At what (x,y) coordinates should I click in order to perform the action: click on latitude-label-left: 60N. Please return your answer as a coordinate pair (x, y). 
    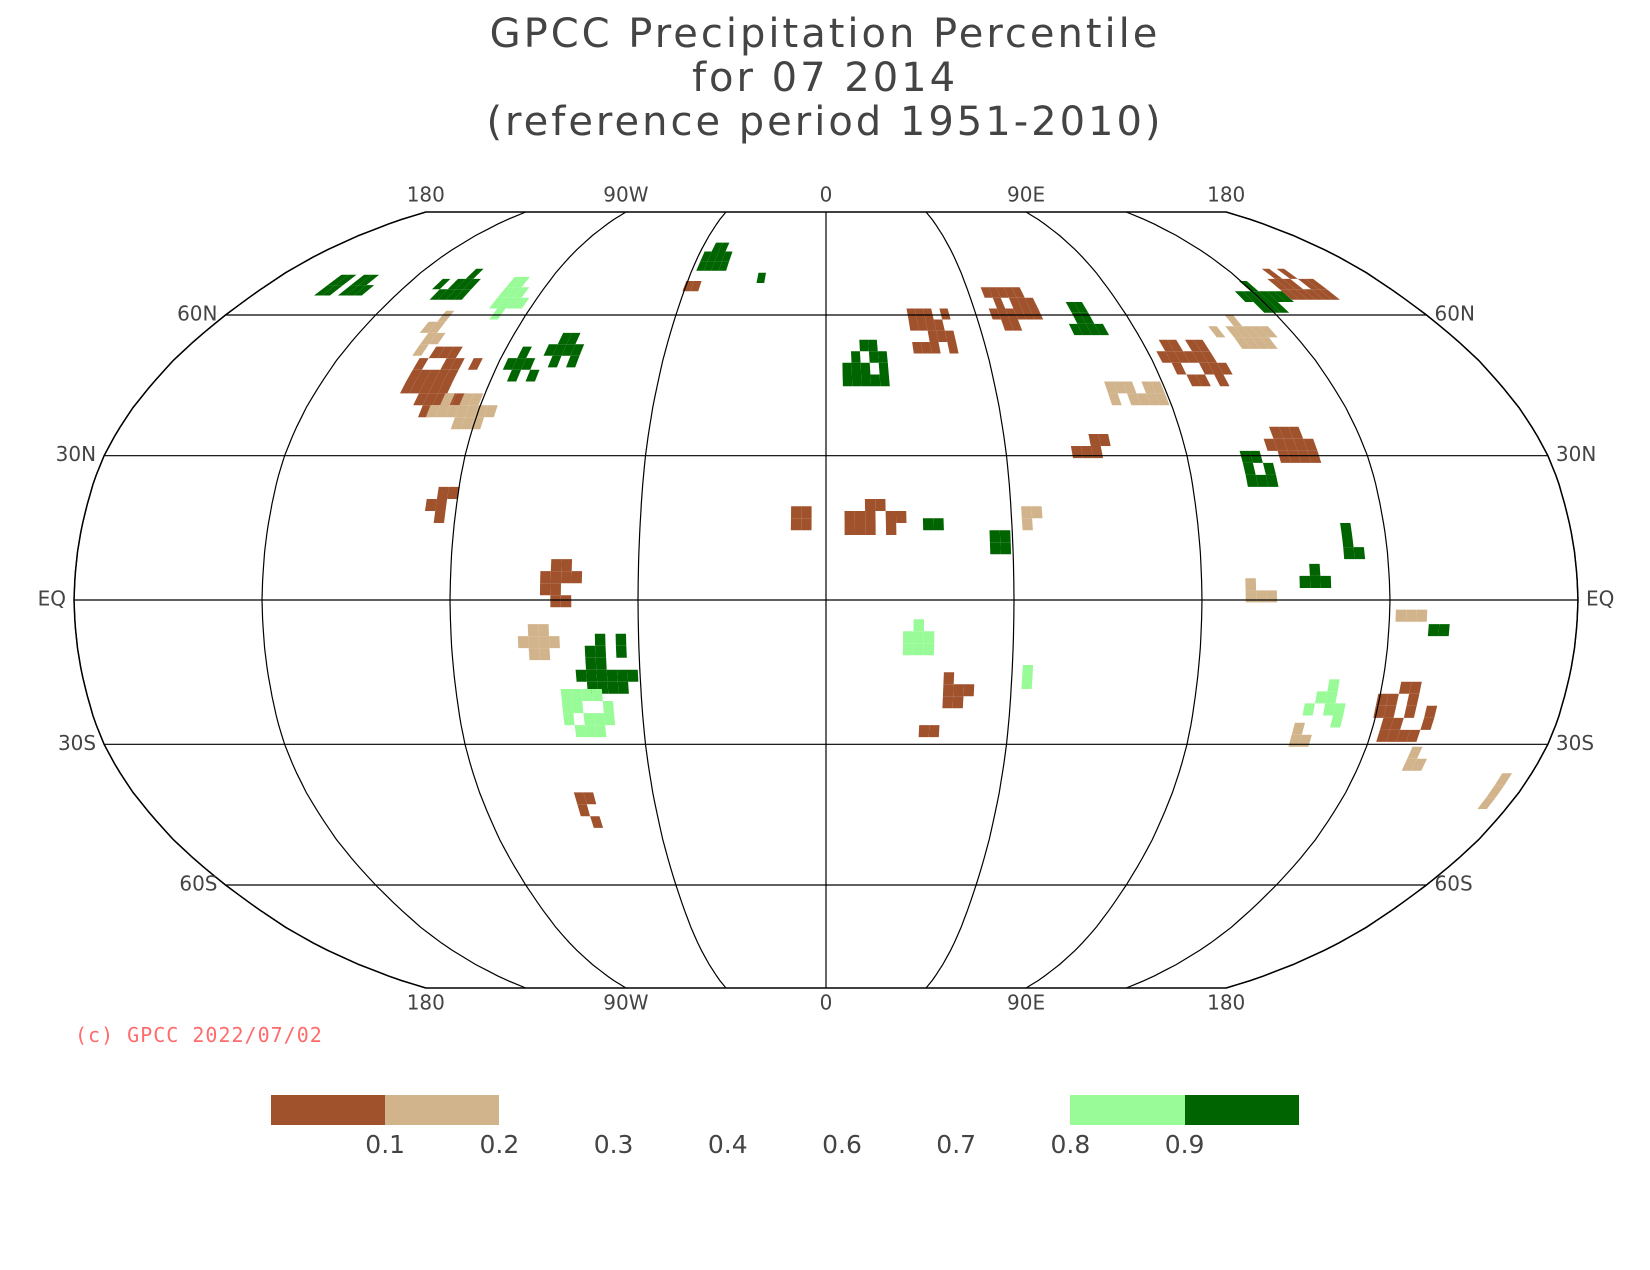
    Looking at the image, I should click on (197, 314).